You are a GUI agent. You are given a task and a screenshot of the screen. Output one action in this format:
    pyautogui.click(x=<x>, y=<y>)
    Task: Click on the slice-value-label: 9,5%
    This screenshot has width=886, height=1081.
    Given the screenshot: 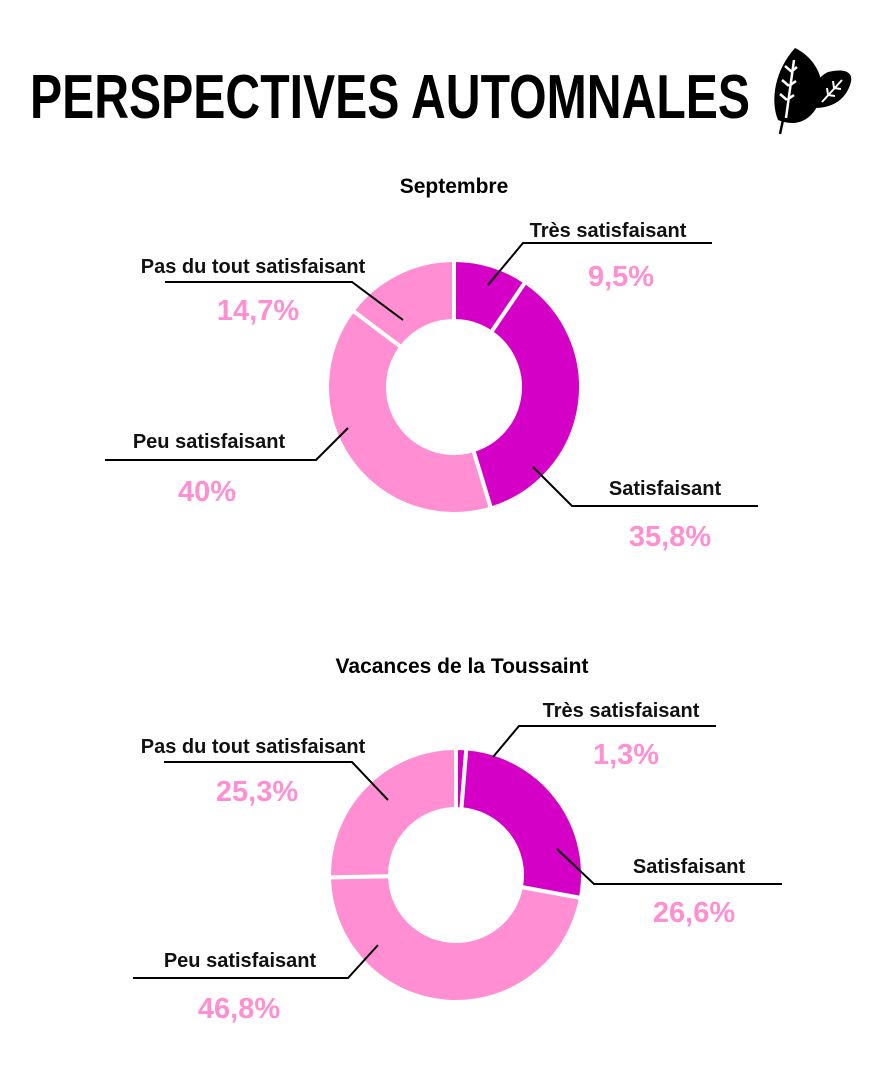 What is the action you would take?
    pyautogui.click(x=621, y=277)
    